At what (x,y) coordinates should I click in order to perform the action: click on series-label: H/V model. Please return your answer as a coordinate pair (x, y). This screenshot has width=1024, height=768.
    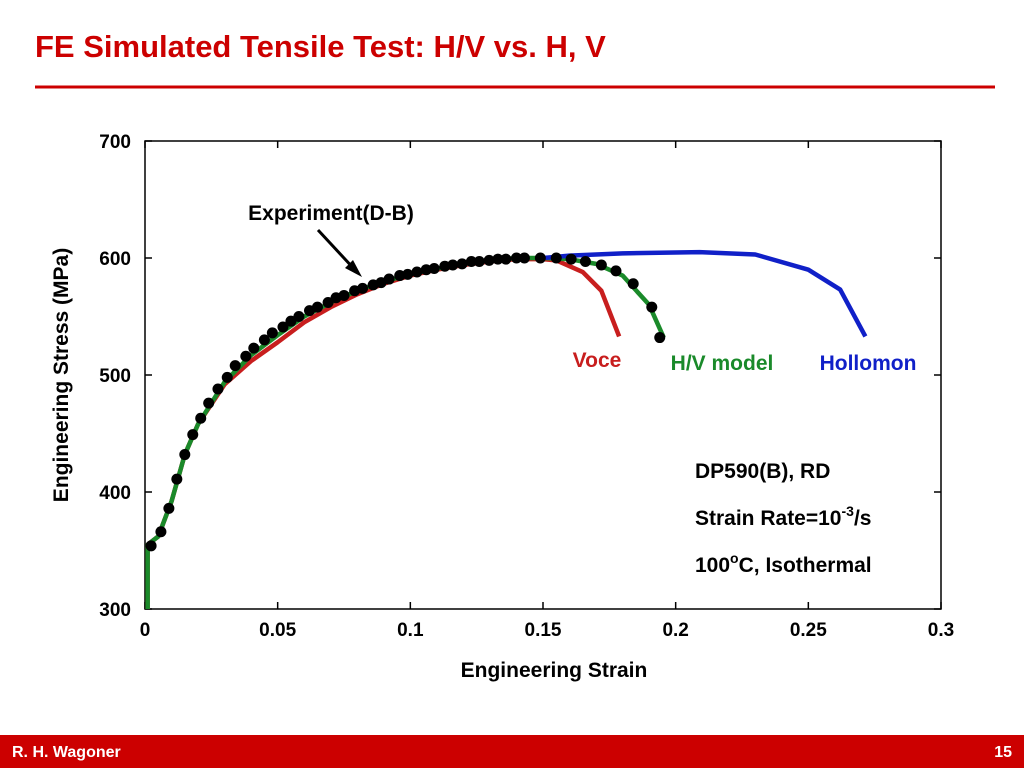
    Looking at the image, I should click on (722, 363).